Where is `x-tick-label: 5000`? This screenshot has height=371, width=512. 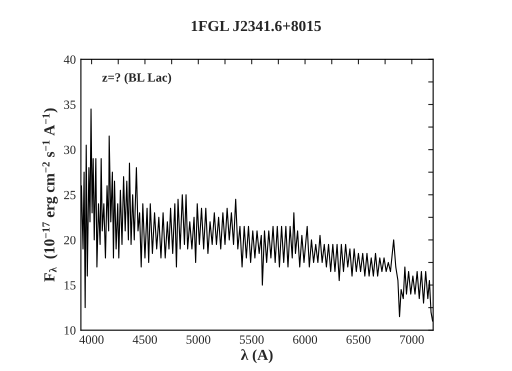 x-tick-label: 5000 is located at coordinates (198, 339).